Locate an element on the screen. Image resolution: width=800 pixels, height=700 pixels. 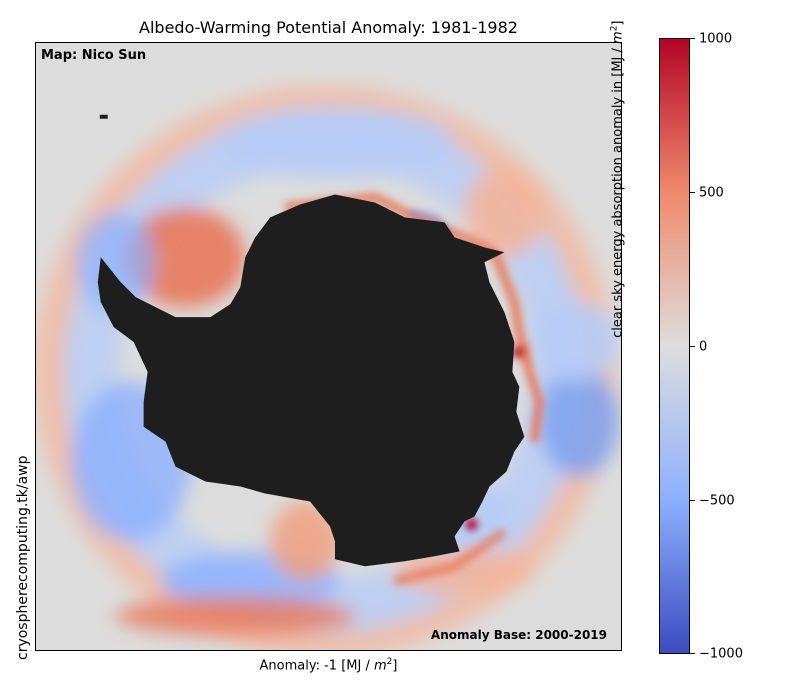
cbar-label-exponent: 2 is located at coordinates (614, 28).